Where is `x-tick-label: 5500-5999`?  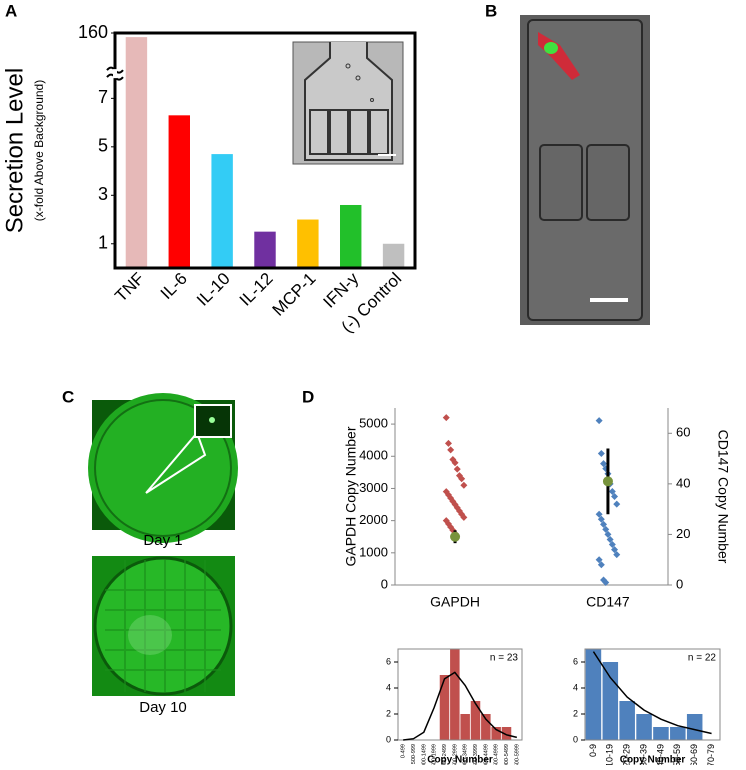 x-tick-label: 5500-5999 is located at coordinates (517, 754).